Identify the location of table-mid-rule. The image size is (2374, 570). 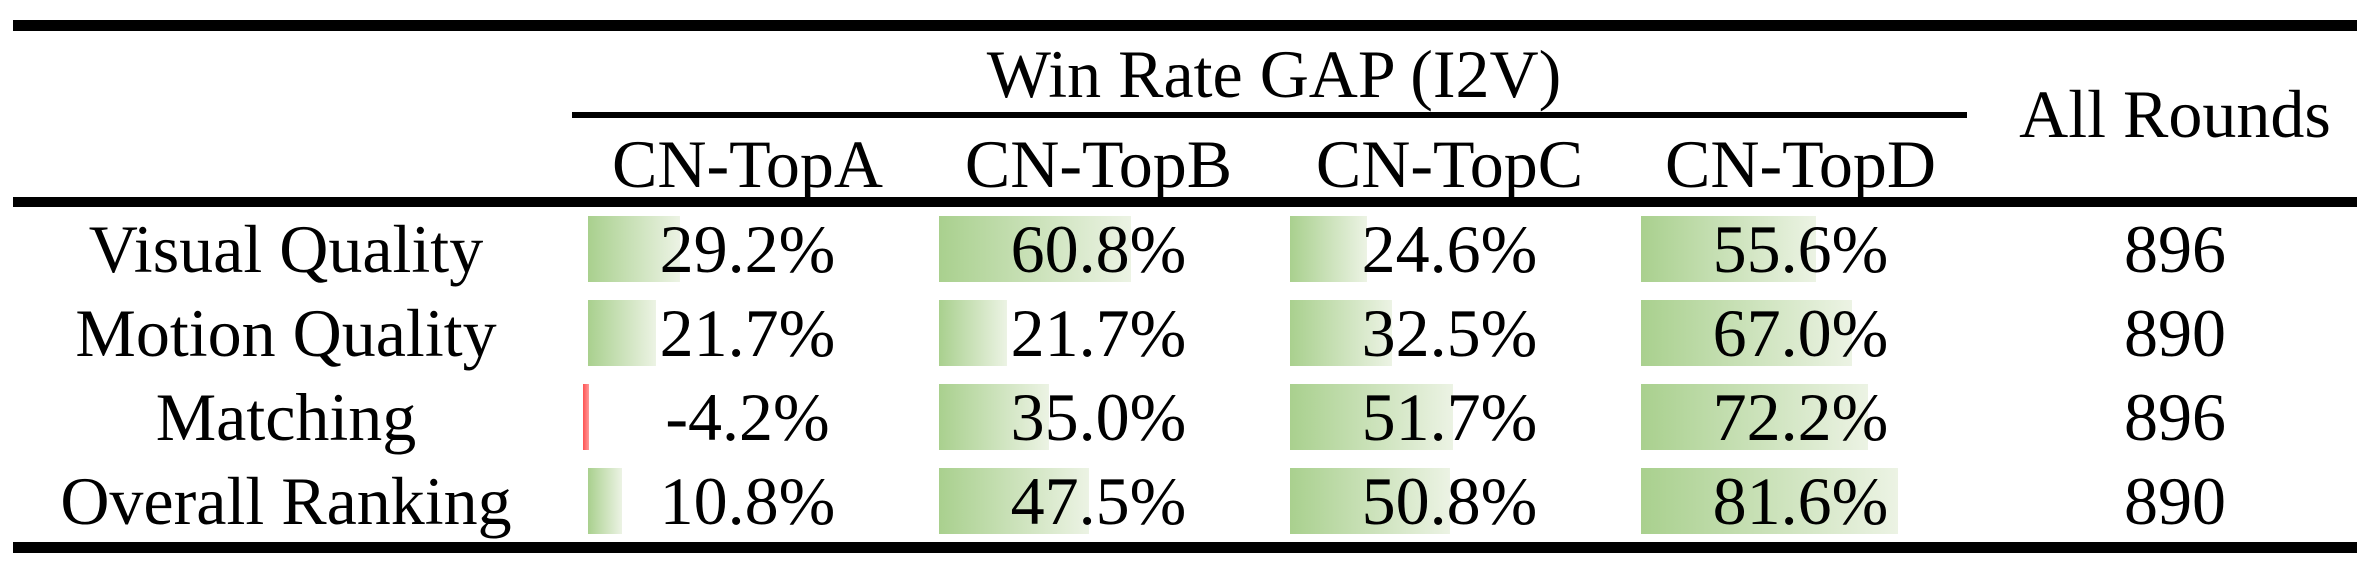
(1185, 202).